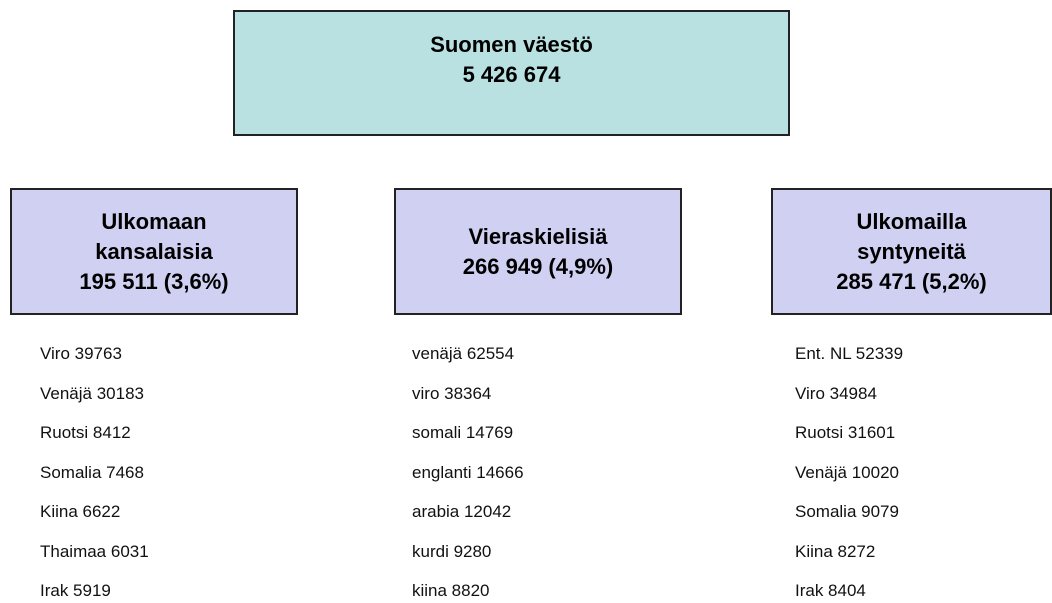 This screenshot has height=603, width=1052. What do you see at coordinates (92, 393) in the screenshot?
I see `list-item: Venäjä 30183` at bounding box center [92, 393].